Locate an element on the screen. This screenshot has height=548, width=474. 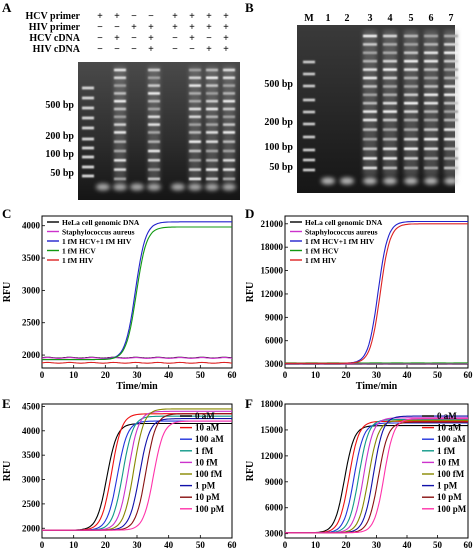
x-tick-label: 60 is located at coordinates (233, 375).